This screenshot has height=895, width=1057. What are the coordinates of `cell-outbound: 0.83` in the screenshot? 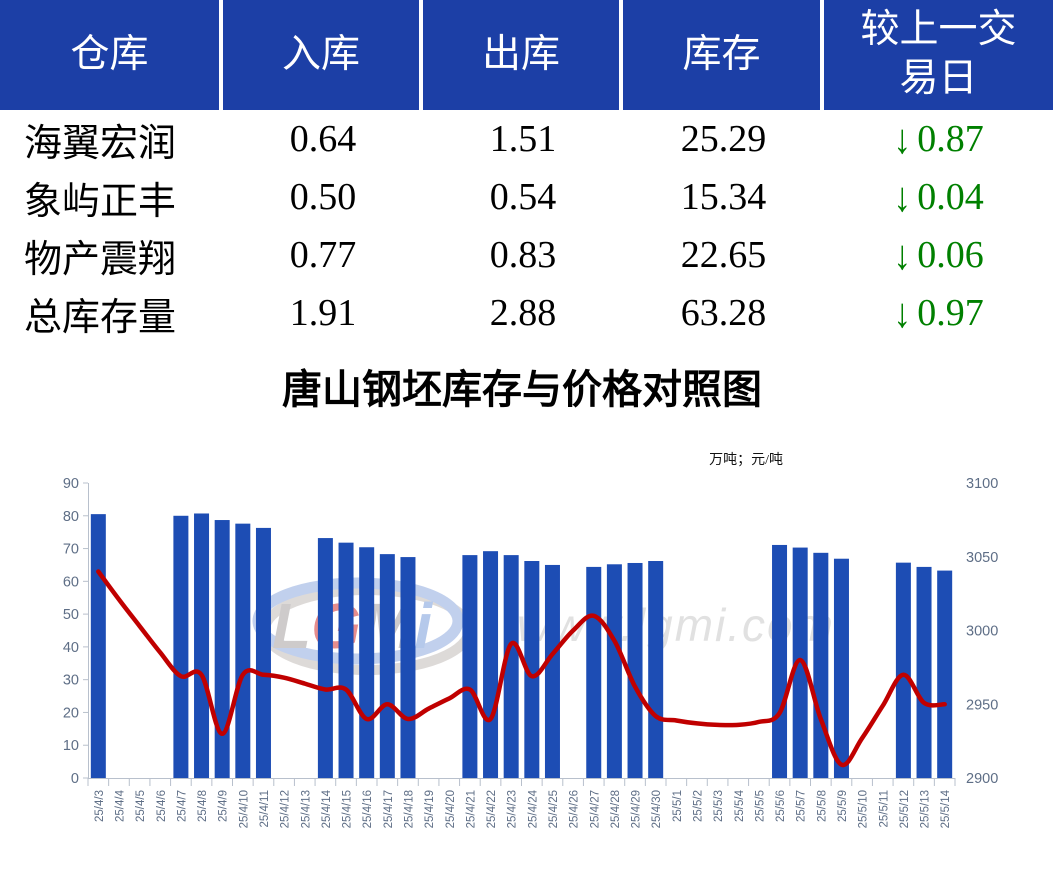 It's located at (523, 255).